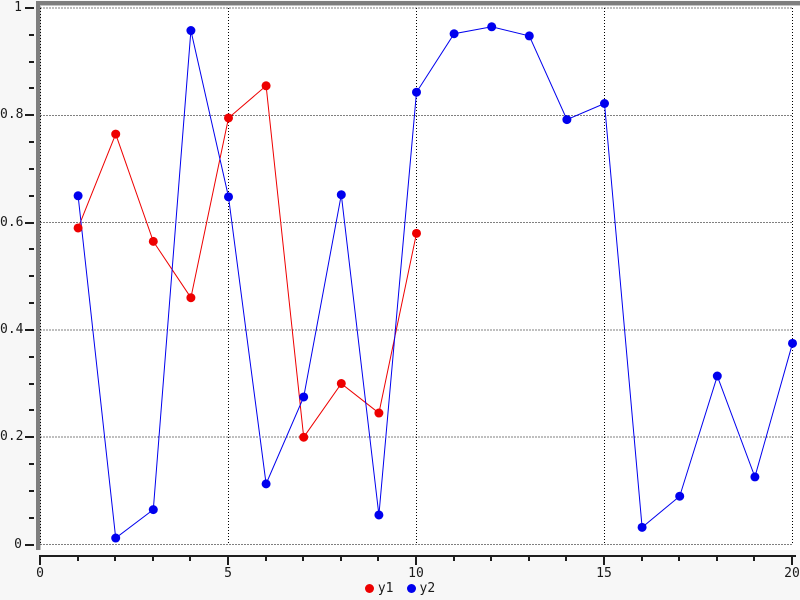 The height and width of the screenshot is (600, 800). I want to click on legend-item-y2: y2, so click(421, 588).